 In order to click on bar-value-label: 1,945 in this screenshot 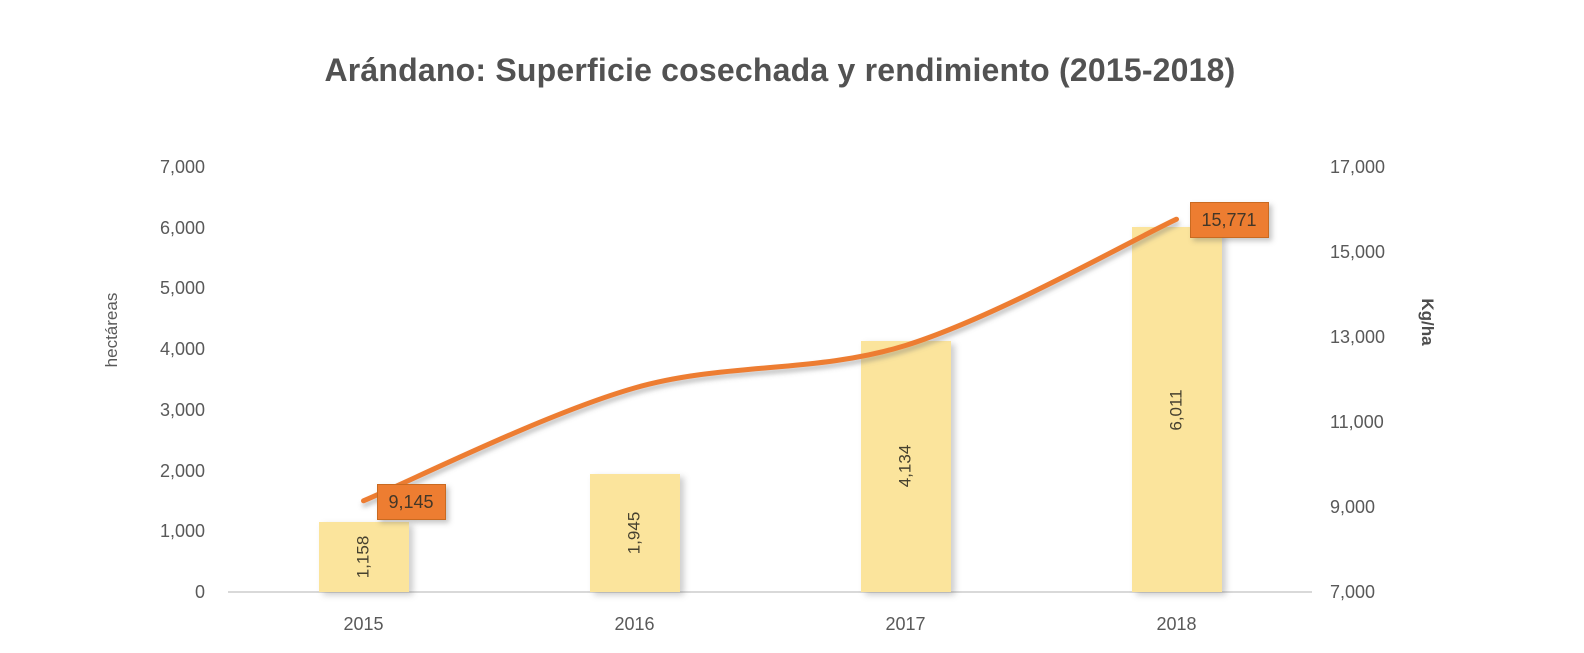, I will do `click(634, 533)`.